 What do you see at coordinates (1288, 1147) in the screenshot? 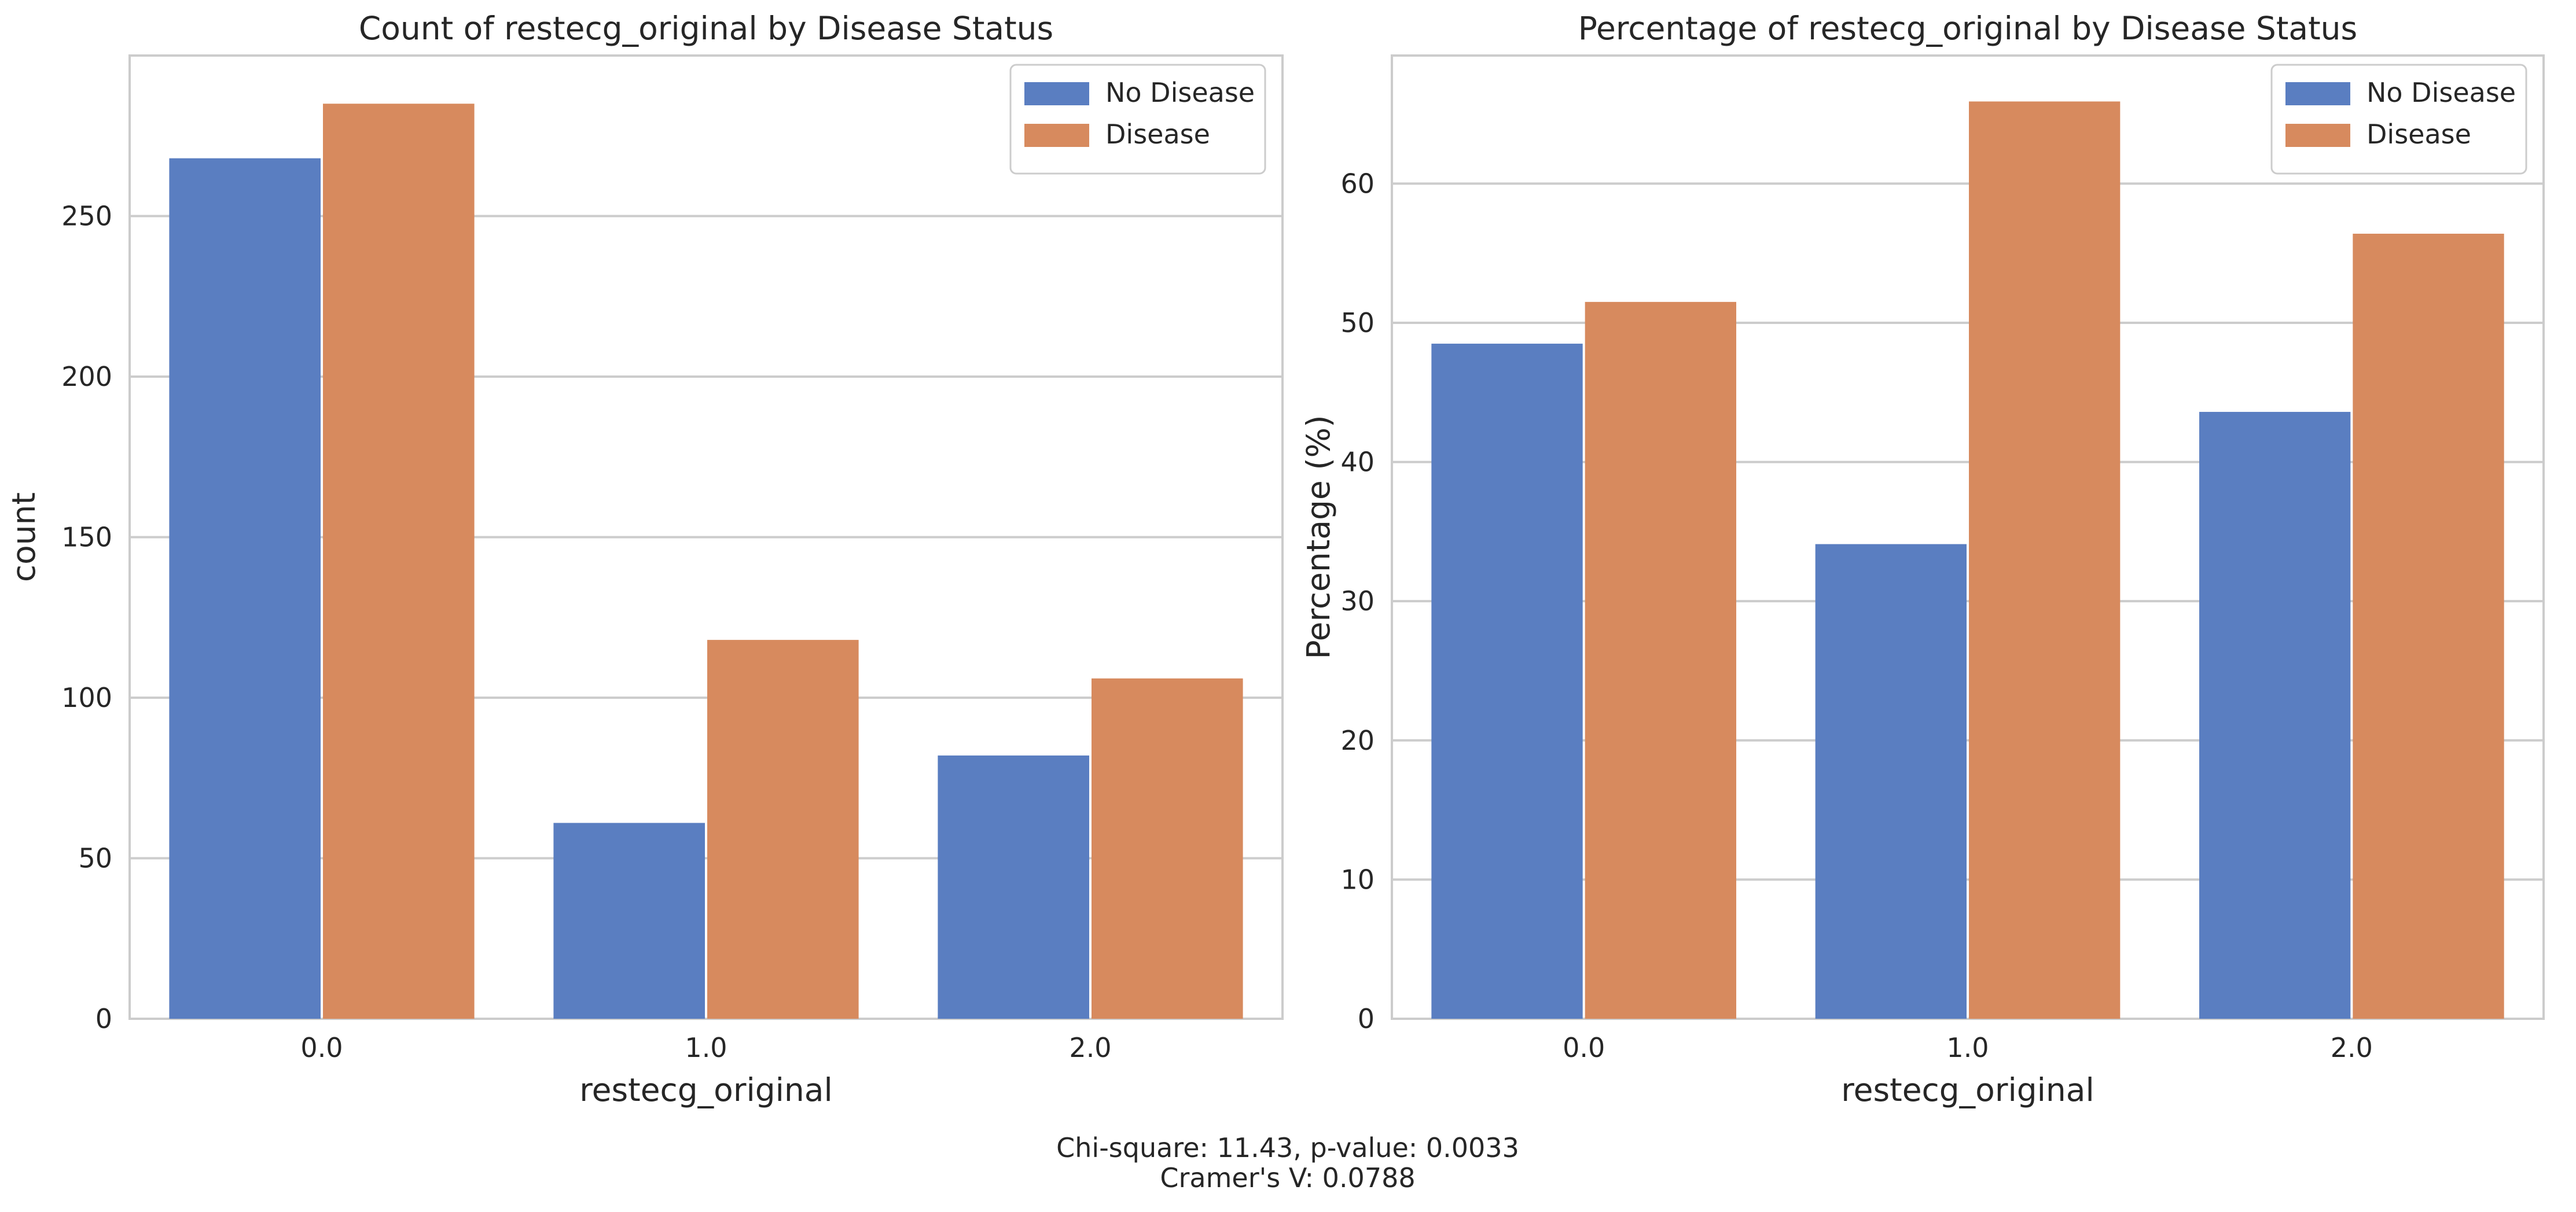
I see `stats-line-1: Chi-square: 11.43, p-value: 0.0033` at bounding box center [1288, 1147].